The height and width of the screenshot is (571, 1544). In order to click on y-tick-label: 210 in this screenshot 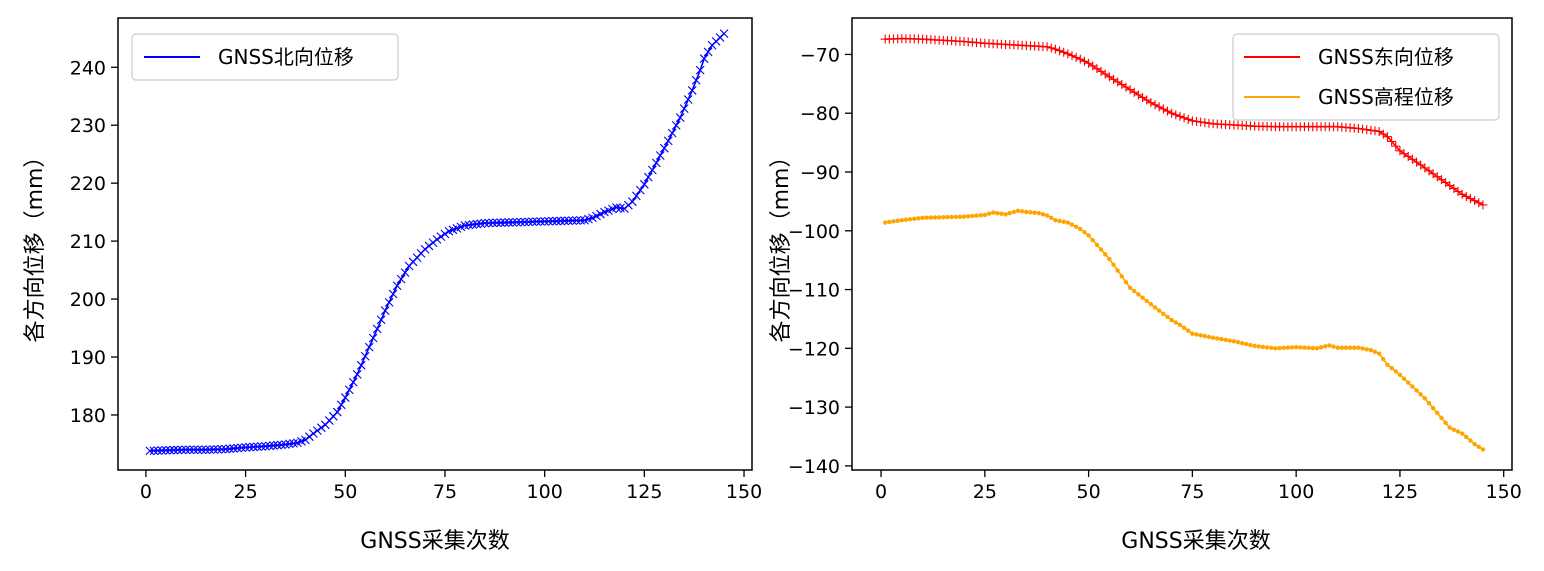, I will do `click(88, 242)`.